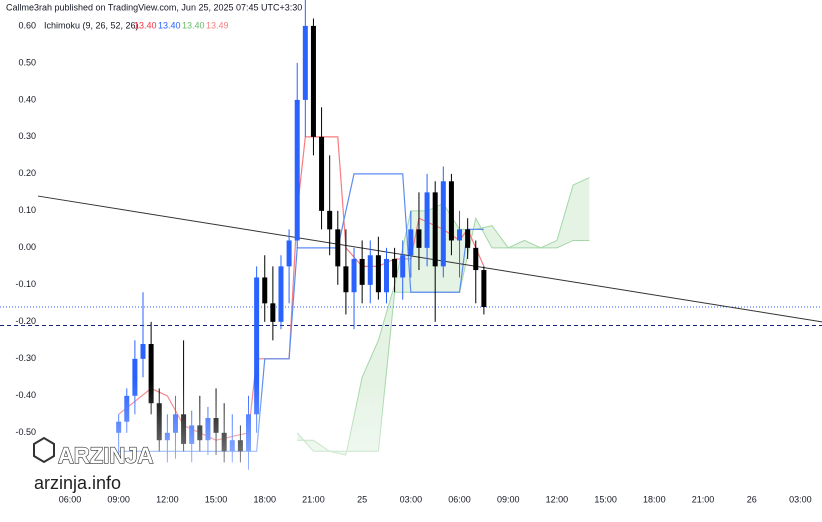 Image resolution: width=822 pixels, height=522 pixels. I want to click on indicator-value: 13.49, so click(217, 25).